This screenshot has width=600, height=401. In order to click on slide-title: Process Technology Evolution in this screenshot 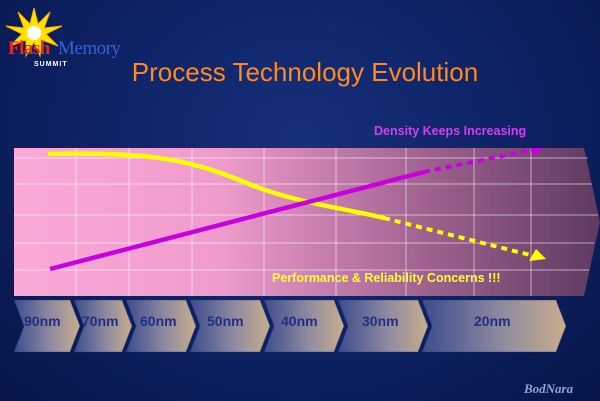, I will do `click(305, 72)`.